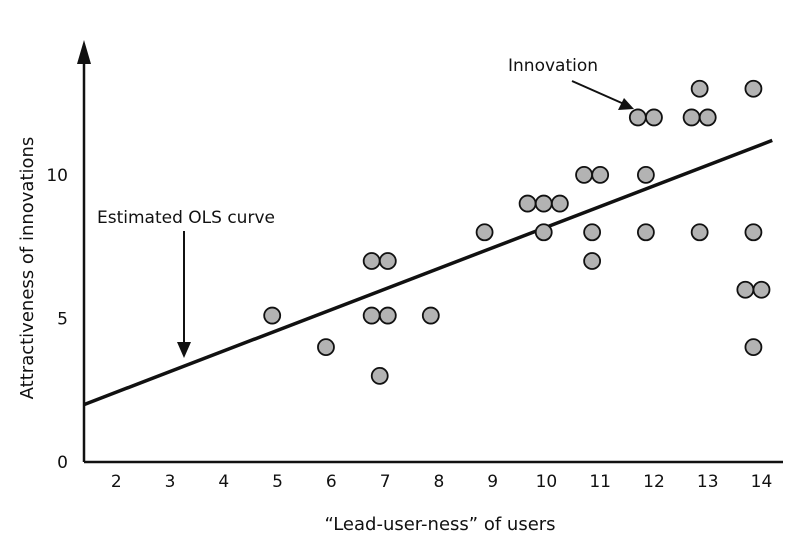 The image size is (806, 547). I want to click on annotation-ols-arrowhead-icon, so click(184, 350).